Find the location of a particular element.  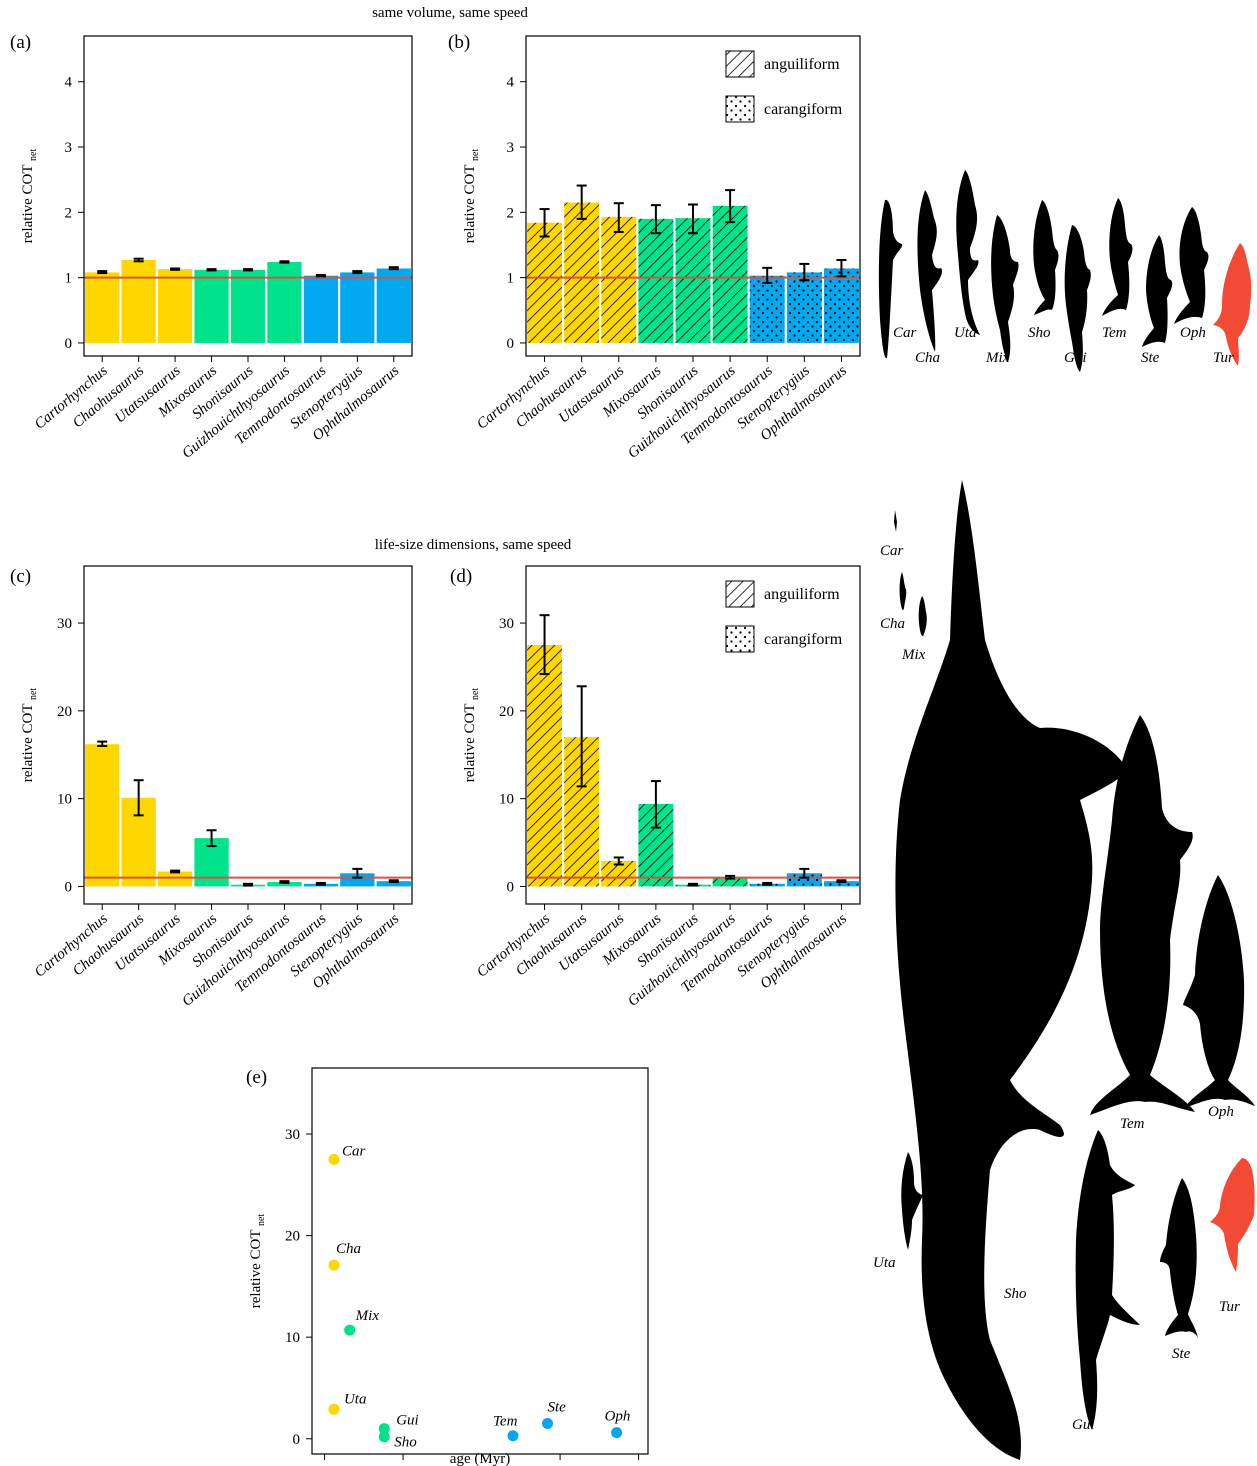

title-top: same volume, same speed is located at coordinates (450, 13).